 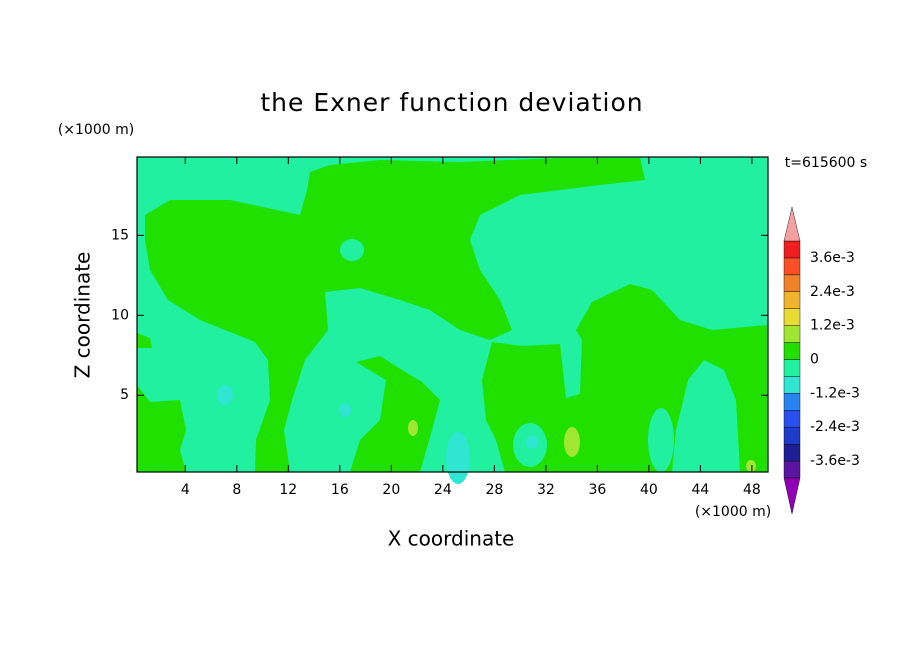 What do you see at coordinates (832, 292) in the screenshot?
I see `colorbar-label: 2.4e-3` at bounding box center [832, 292].